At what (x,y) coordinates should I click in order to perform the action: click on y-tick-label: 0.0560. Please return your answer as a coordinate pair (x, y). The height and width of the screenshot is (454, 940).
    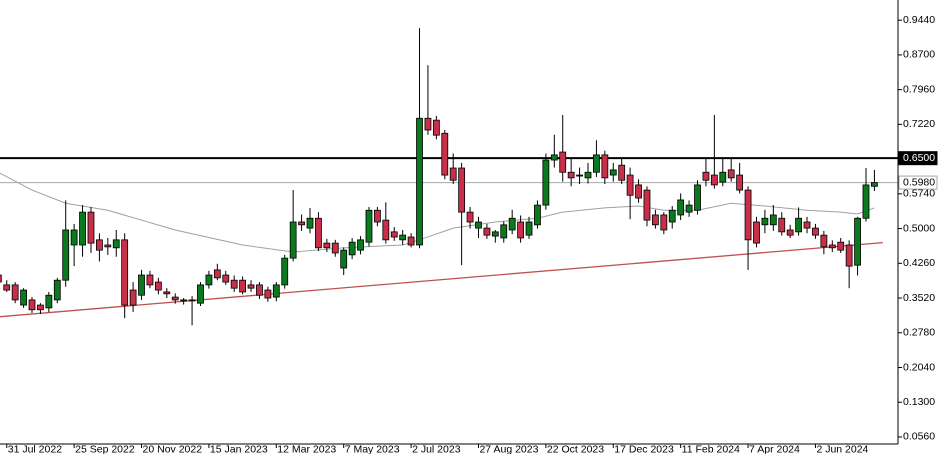
    Looking at the image, I should click on (919, 437).